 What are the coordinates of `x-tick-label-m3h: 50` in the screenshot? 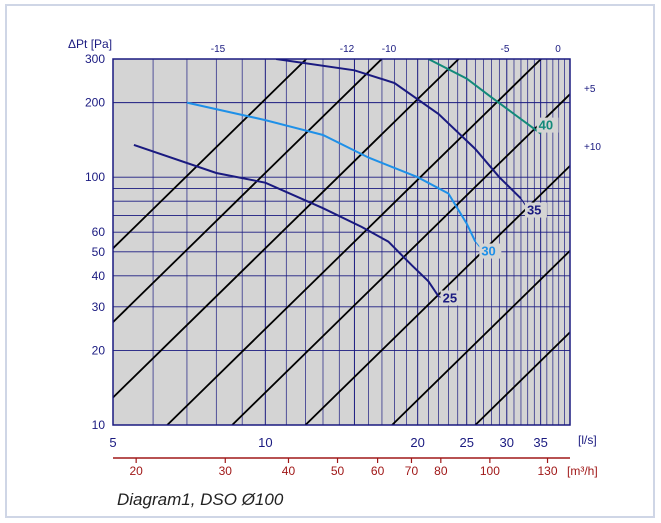 It's located at (338, 471).